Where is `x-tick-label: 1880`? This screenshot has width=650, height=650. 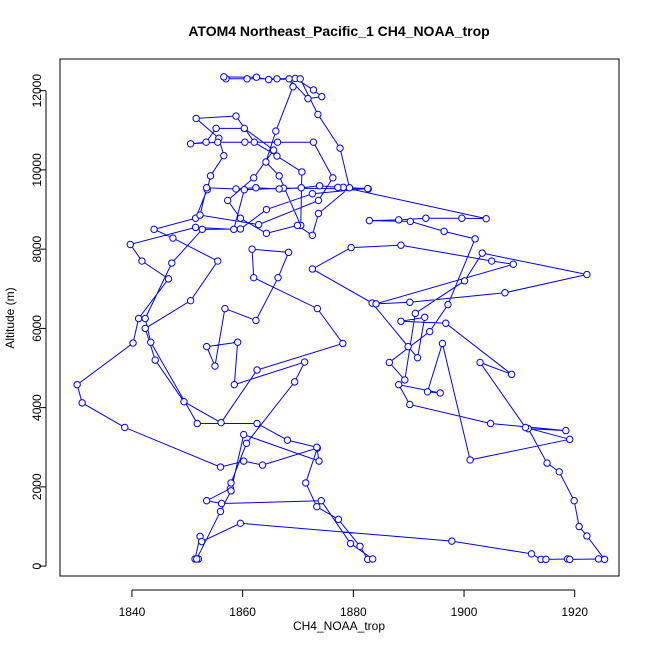
x-tick-label: 1880 is located at coordinates (353, 612).